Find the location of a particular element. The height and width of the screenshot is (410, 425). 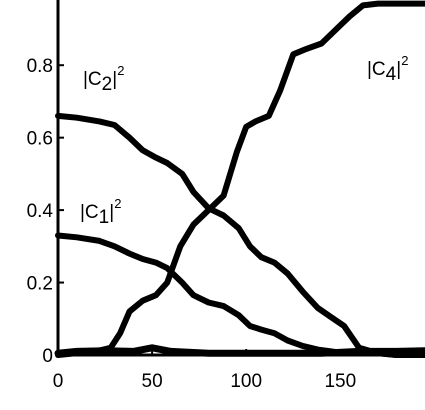

x-tick-label: 50 is located at coordinates (152, 381).